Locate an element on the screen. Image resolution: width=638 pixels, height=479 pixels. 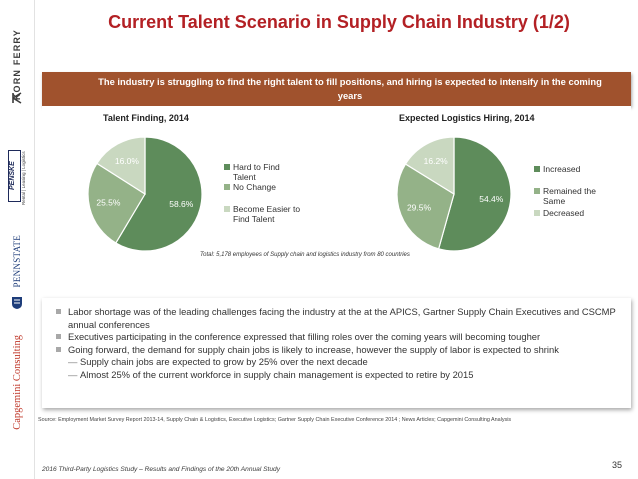
talent-finding-chart-title: Talent Finding, 2014 is located at coordinates (146, 118).